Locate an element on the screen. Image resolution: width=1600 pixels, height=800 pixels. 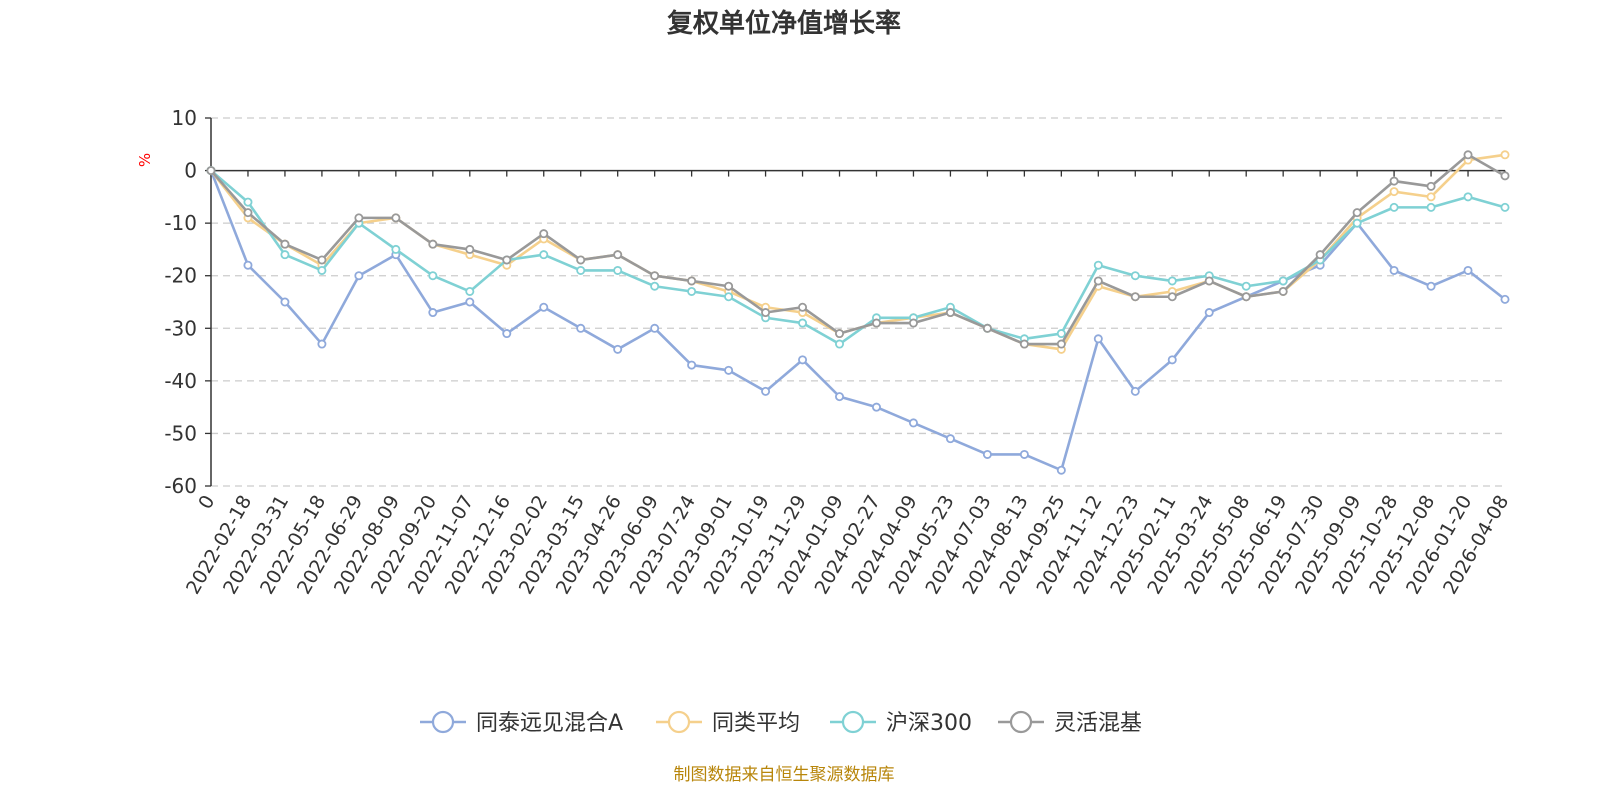
y-tick-label: -10 is located at coordinates (180, 223).